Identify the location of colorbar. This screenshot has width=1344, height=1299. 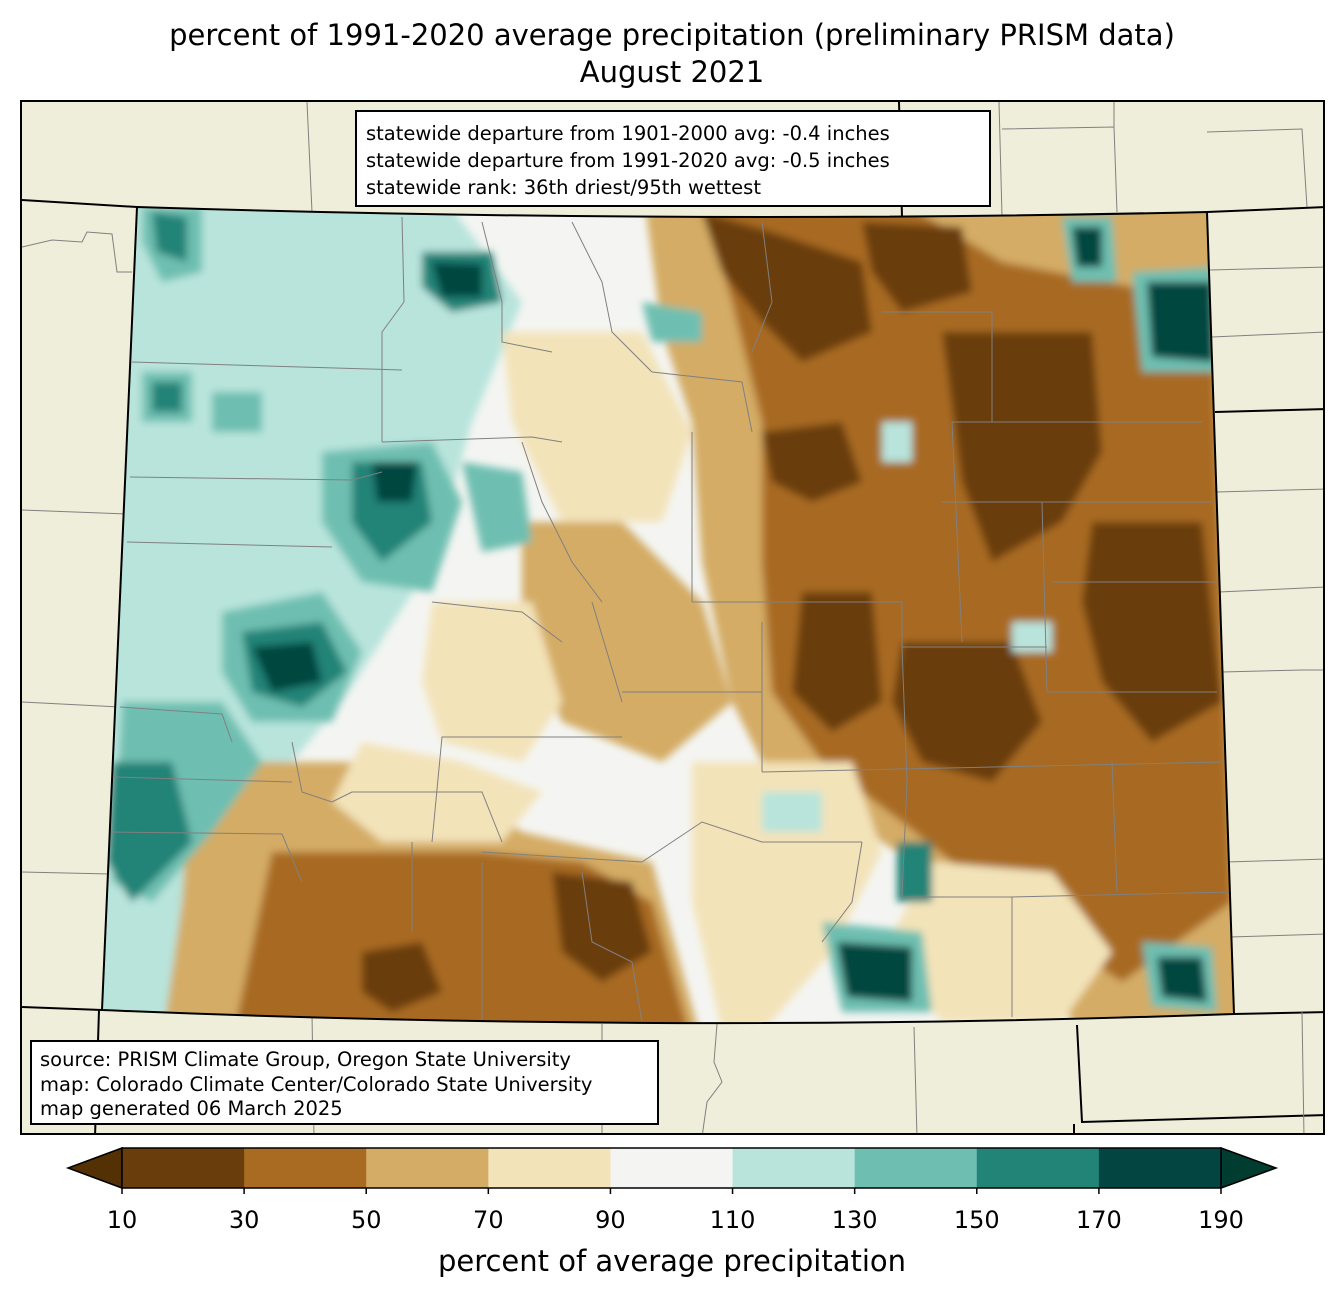
(672, 1170).